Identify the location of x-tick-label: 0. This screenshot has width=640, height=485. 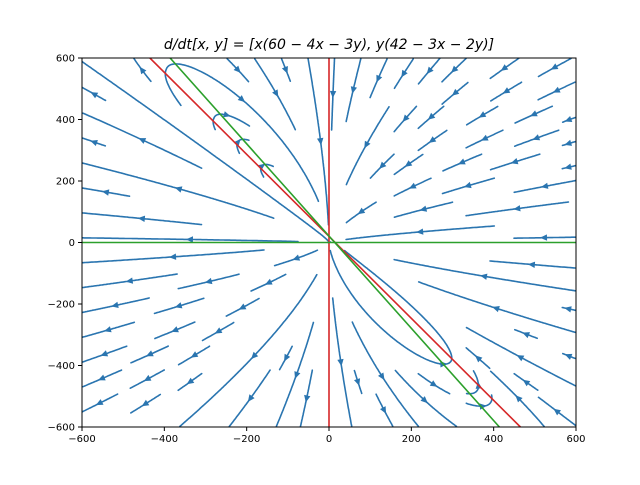
(329, 439).